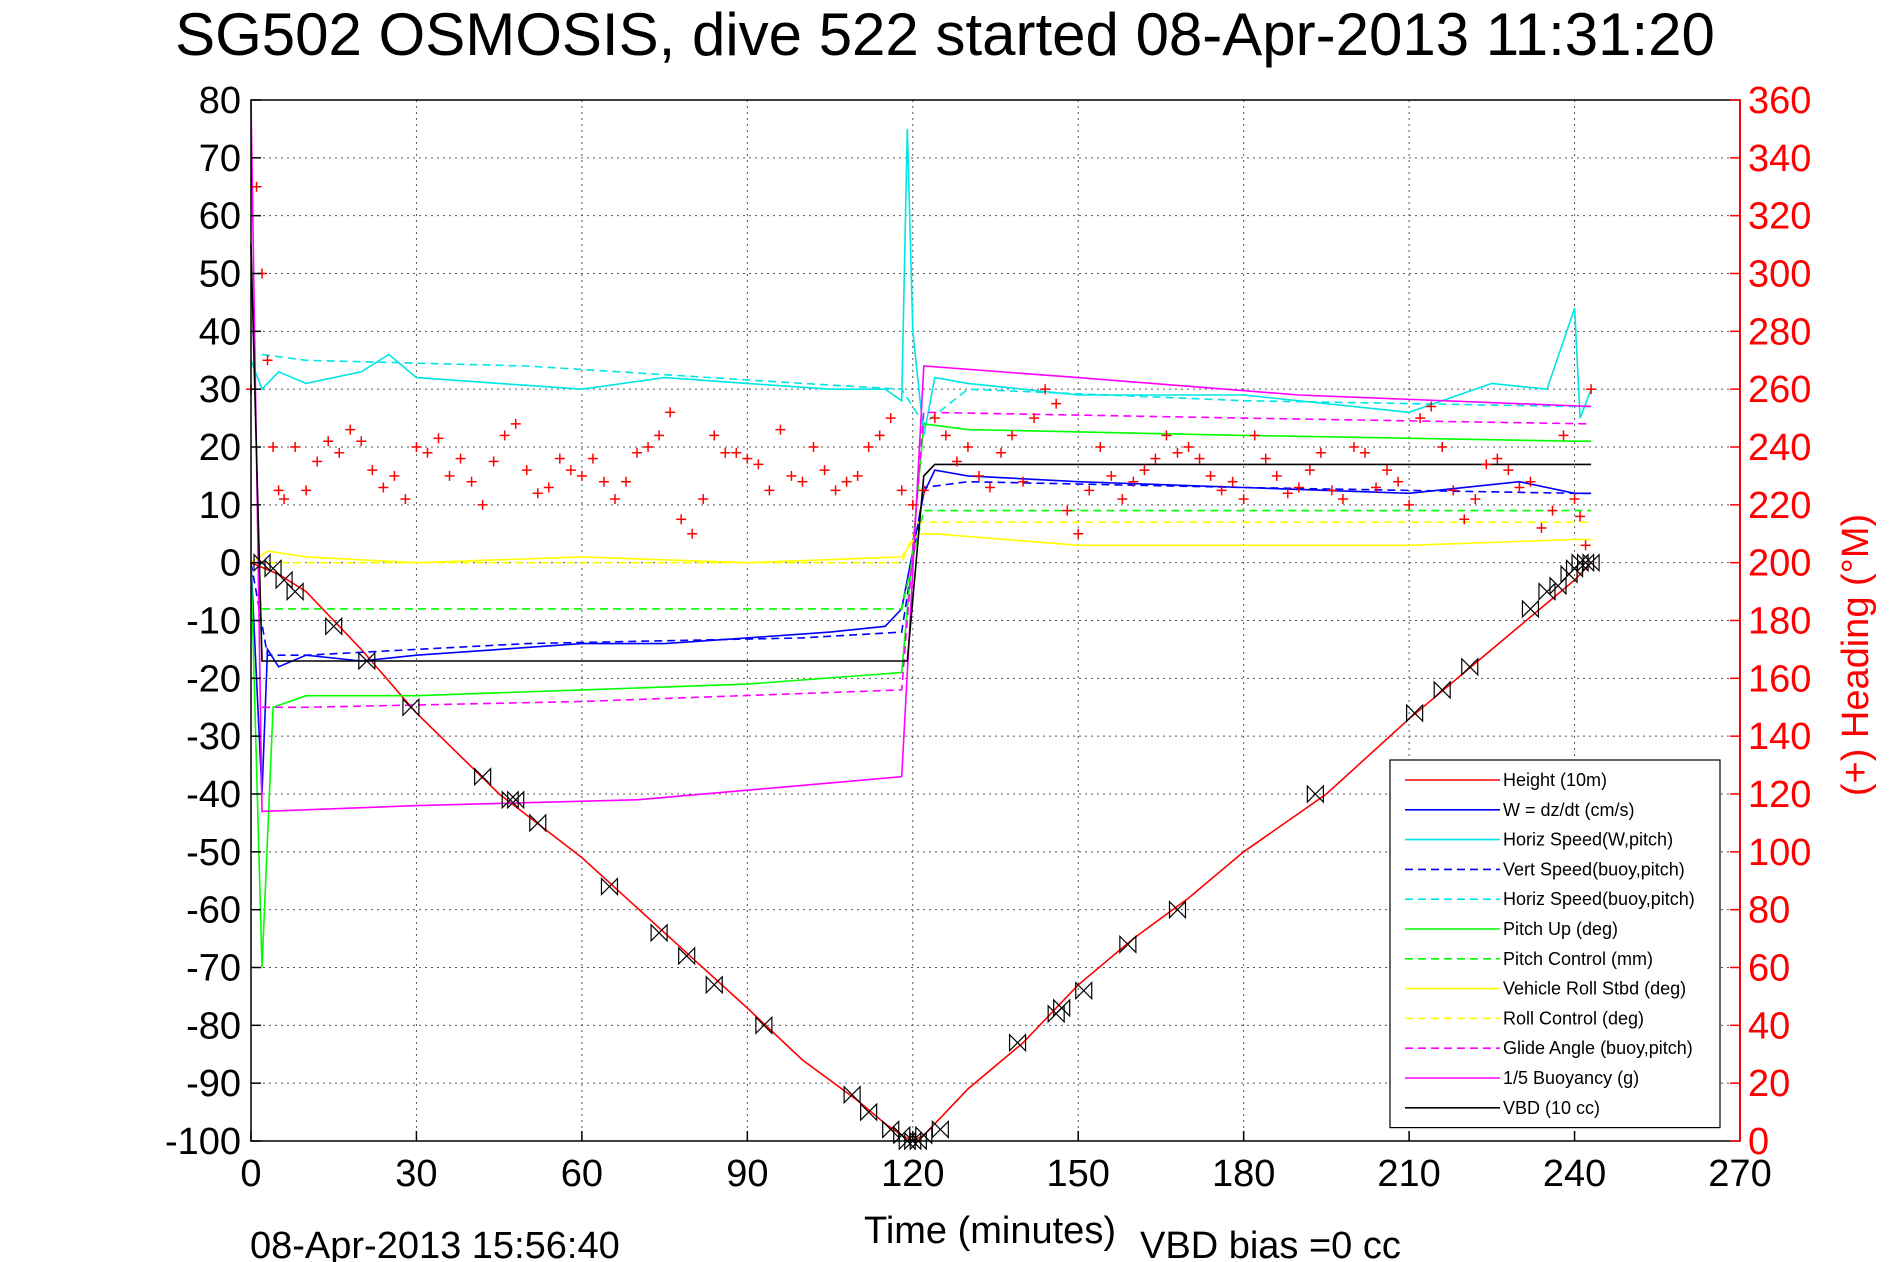  I want to click on y-tick-label: -50, so click(213, 853).